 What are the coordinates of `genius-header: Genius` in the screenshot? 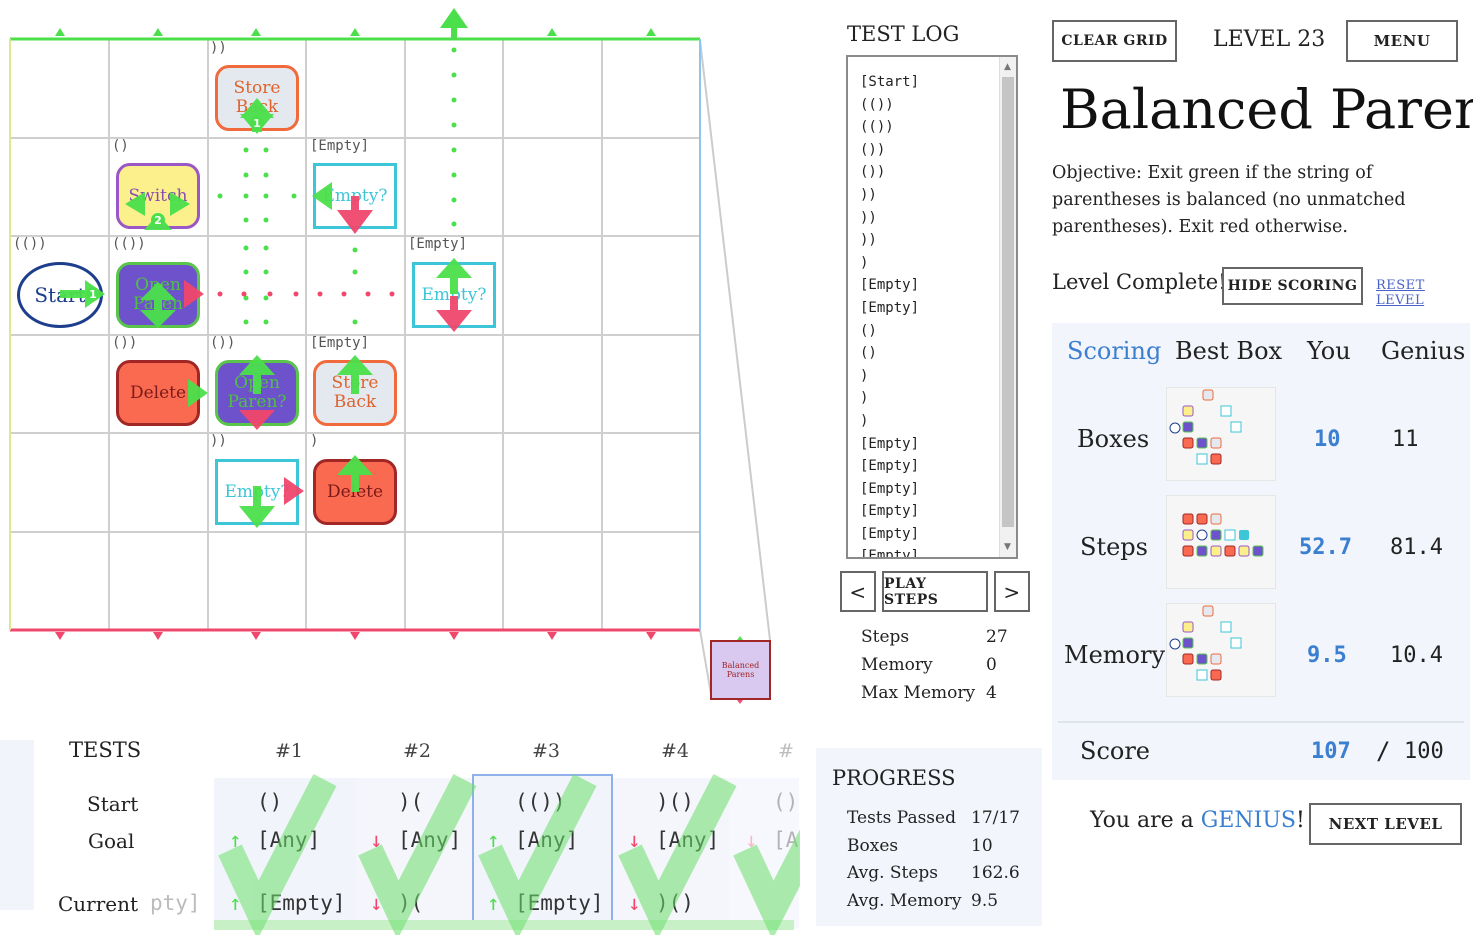 It's located at (1423, 351).